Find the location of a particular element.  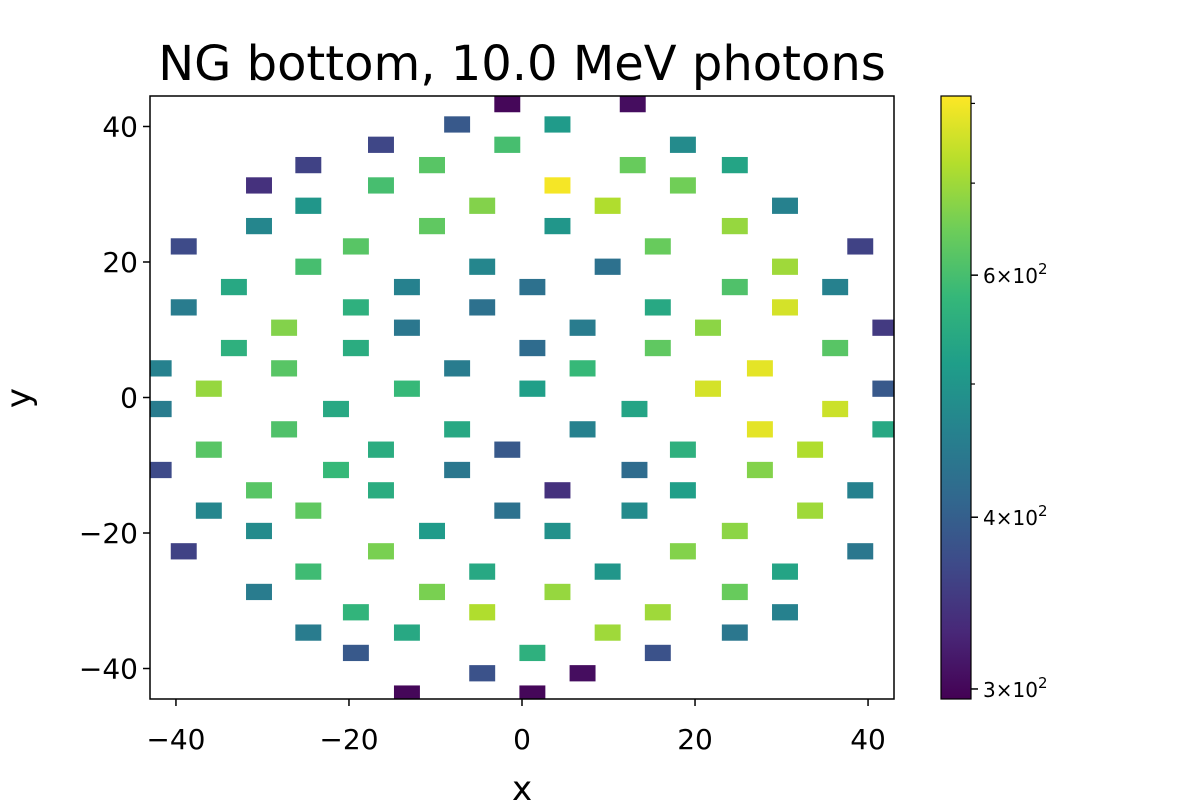

y-axis: −40 −20 0 20 40 is located at coordinates (114, 398).